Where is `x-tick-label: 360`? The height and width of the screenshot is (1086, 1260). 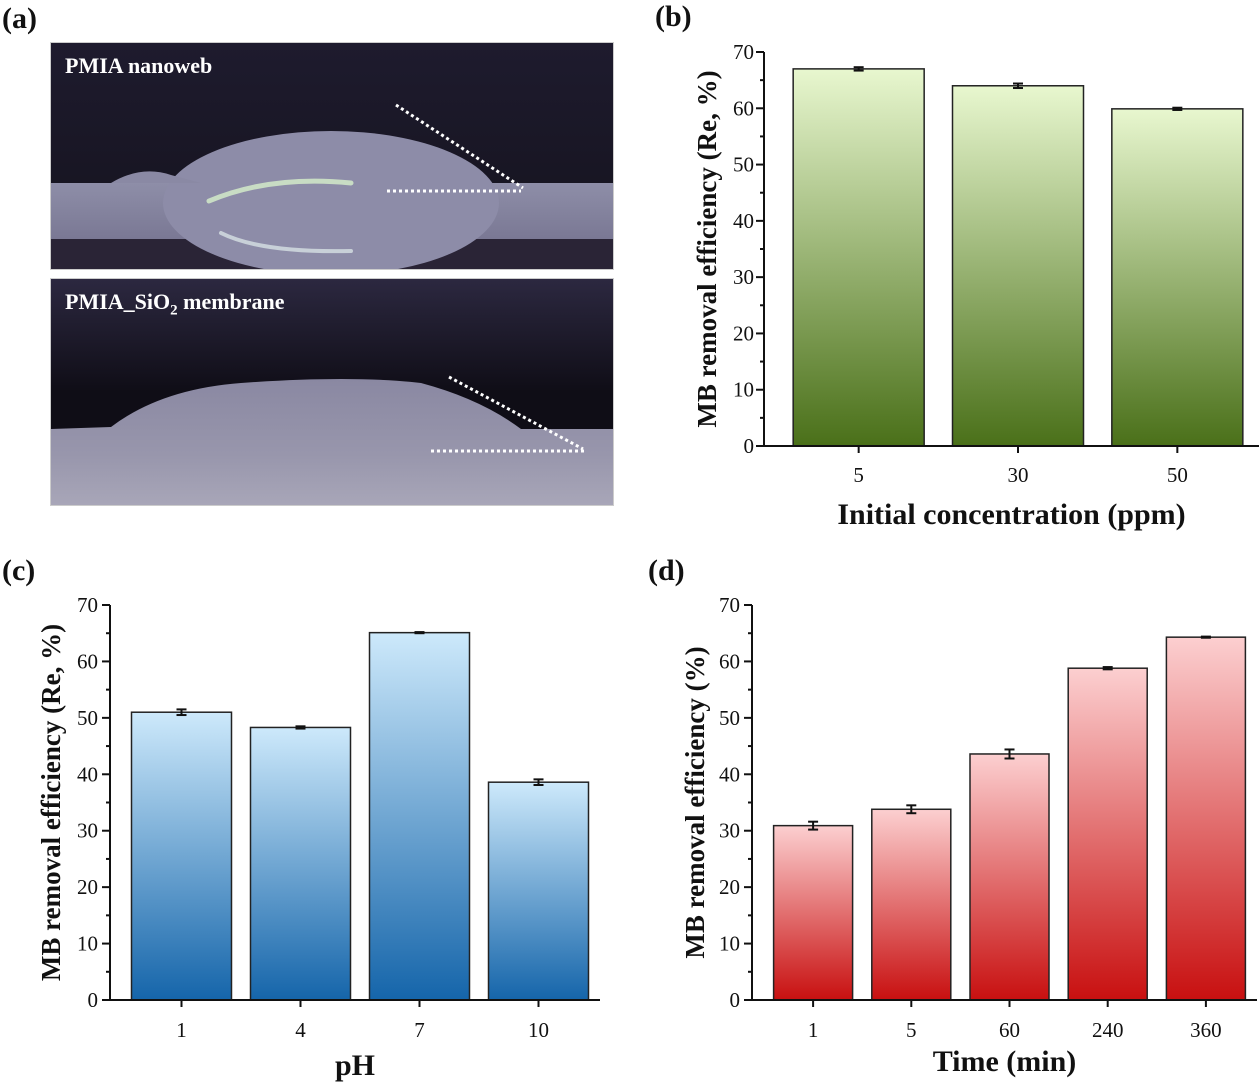 x-tick-label: 360 is located at coordinates (1206, 1030).